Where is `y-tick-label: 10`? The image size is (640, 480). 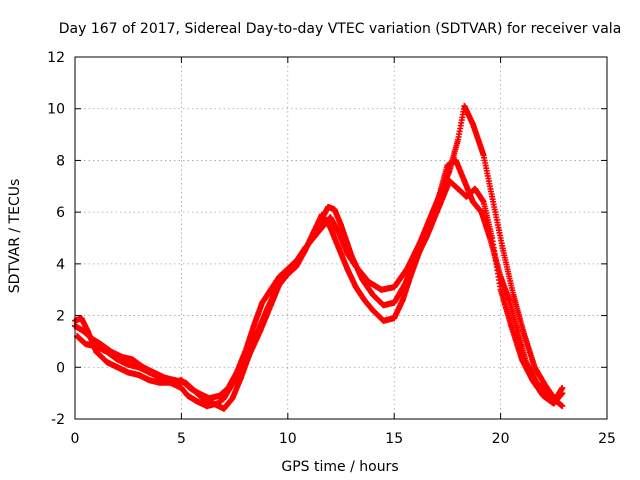 y-tick-label: 10 is located at coordinates (56, 110).